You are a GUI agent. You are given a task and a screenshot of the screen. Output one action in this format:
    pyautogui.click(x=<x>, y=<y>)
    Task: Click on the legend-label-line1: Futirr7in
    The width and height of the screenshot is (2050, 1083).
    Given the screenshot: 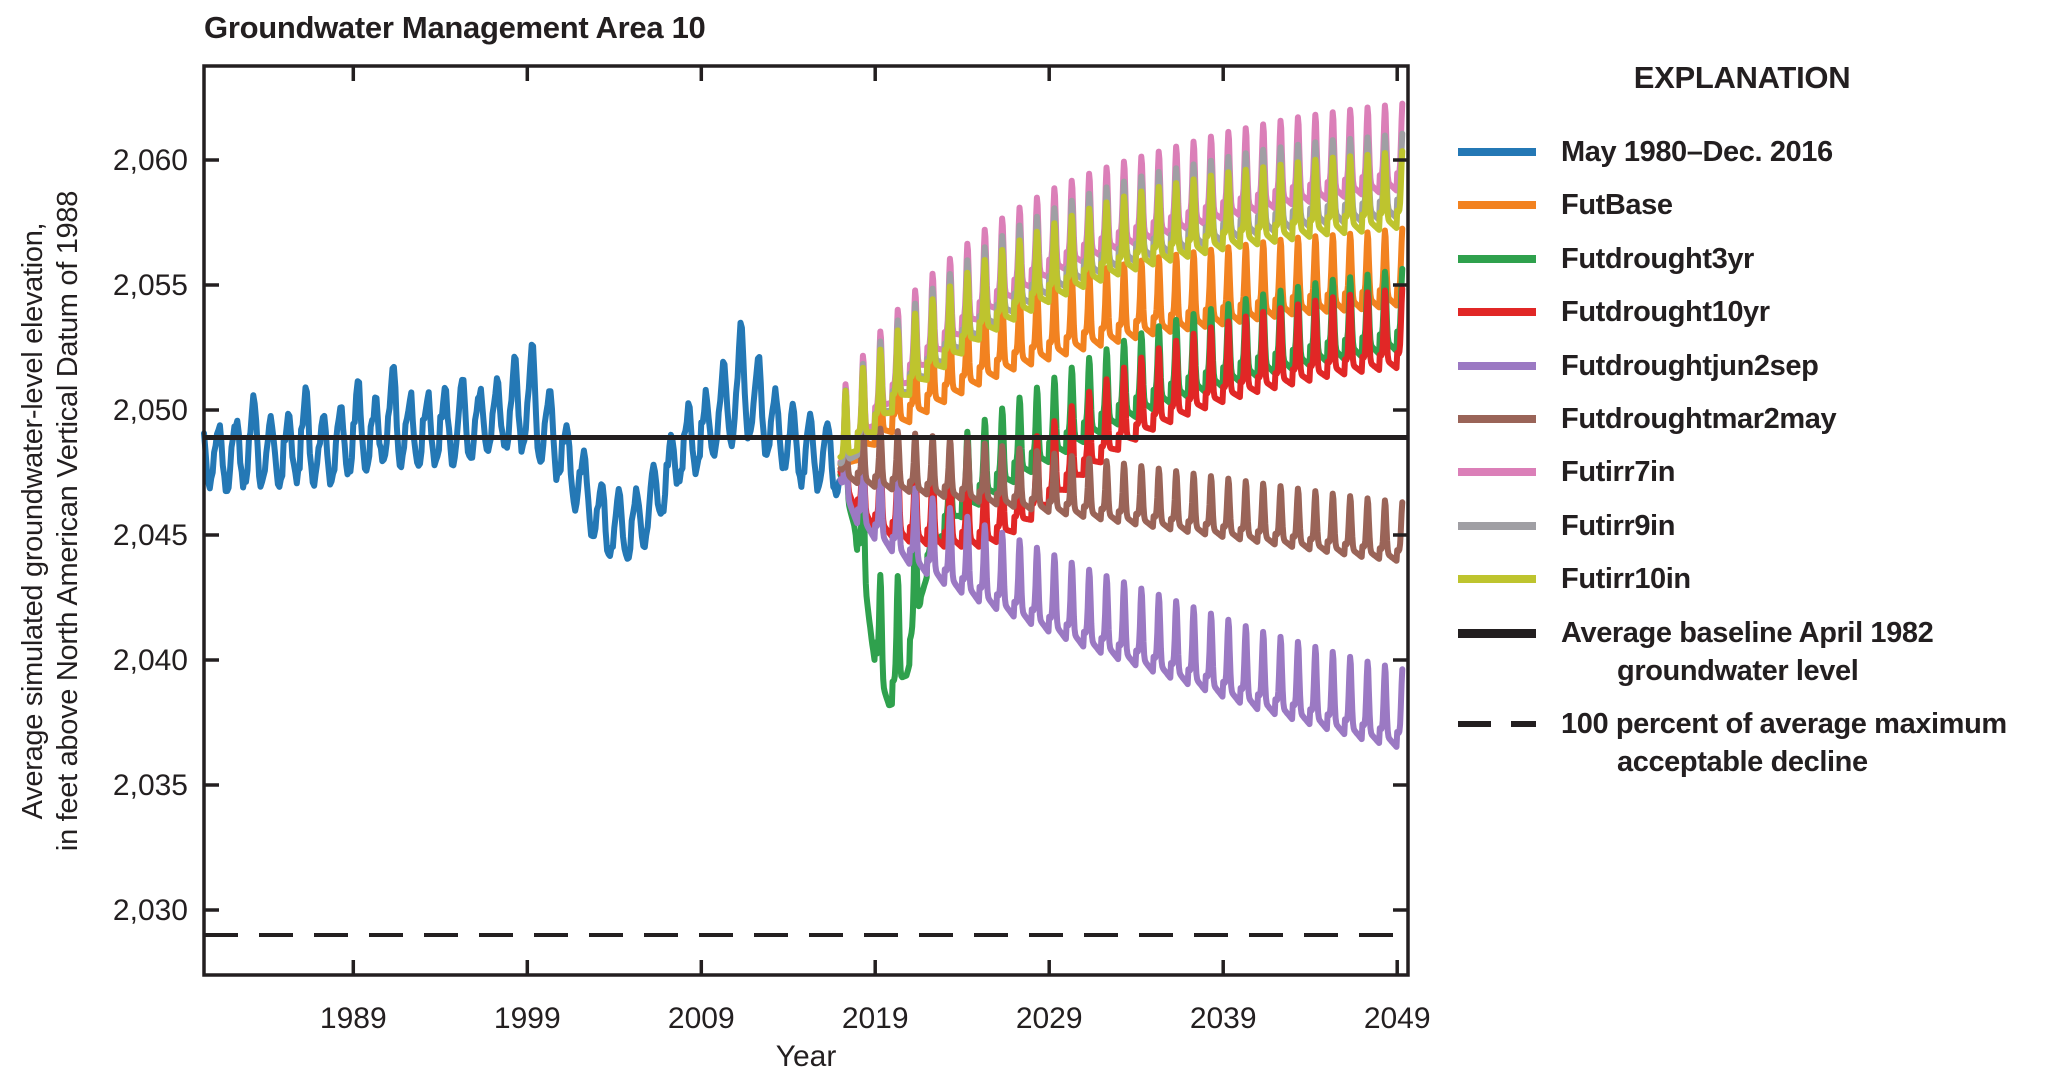 What is the action you would take?
    pyautogui.click(x=1618, y=472)
    